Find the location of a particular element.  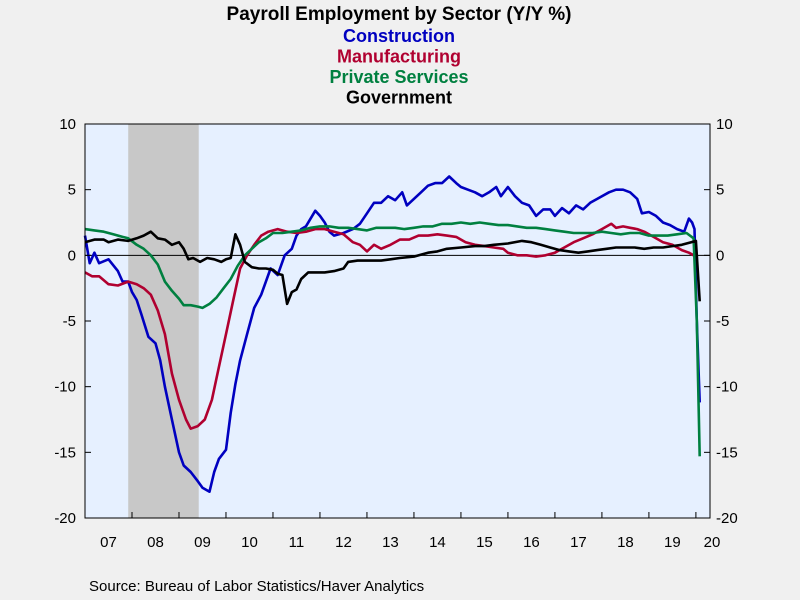

x-tick-label: 13 is located at coordinates (390, 542).